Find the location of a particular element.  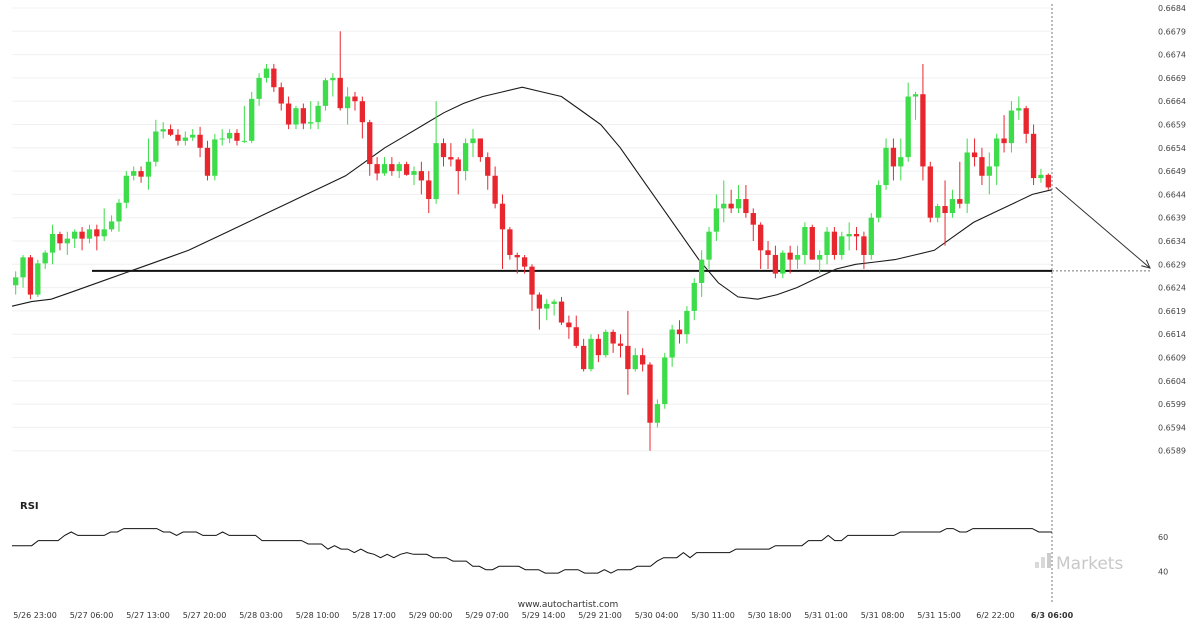

price-tick-label: 0.6674 is located at coordinates (1172, 55).